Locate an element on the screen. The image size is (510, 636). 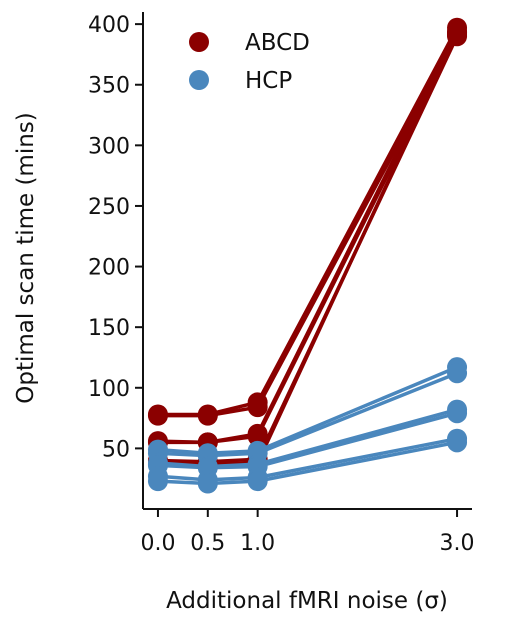
y-tick-label: 400 is located at coordinates (109, 25).